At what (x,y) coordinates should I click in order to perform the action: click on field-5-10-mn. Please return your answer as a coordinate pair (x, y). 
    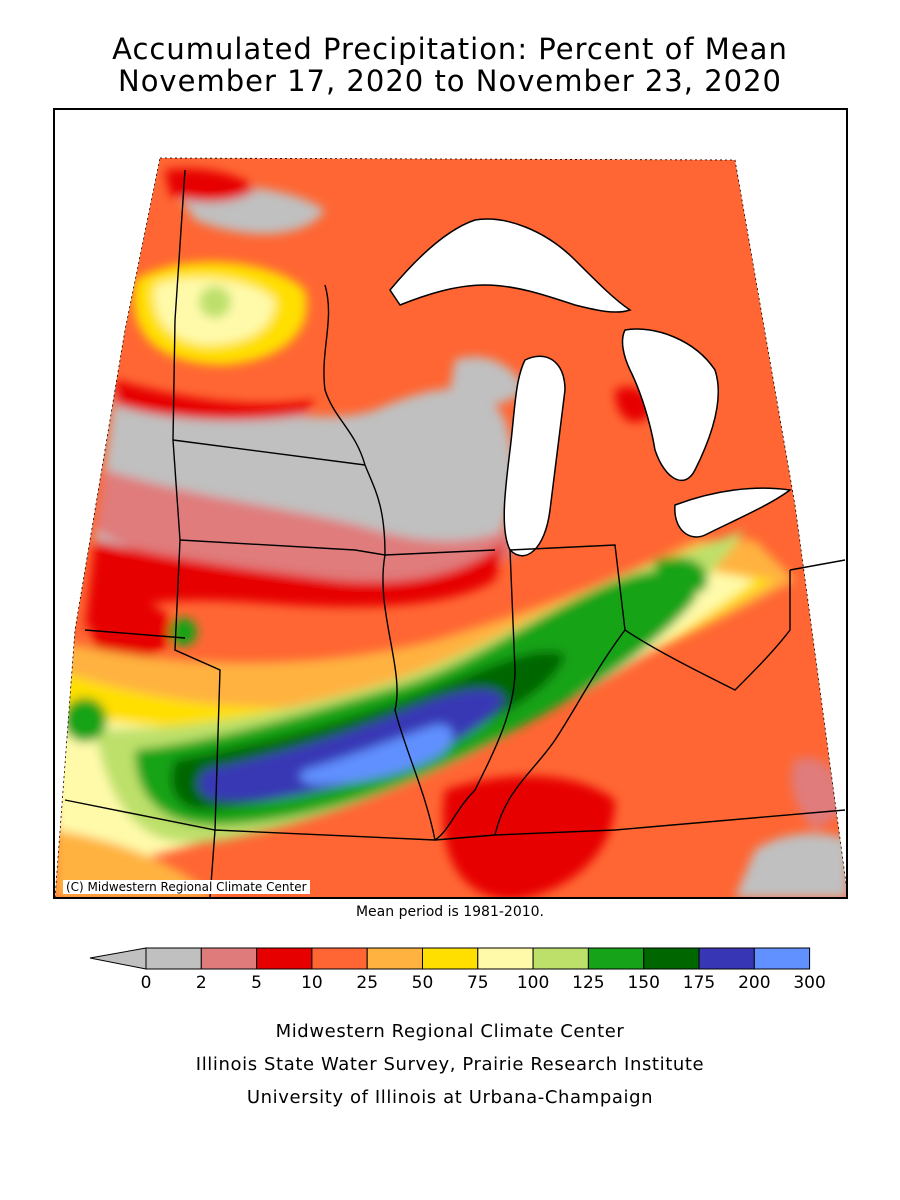
    Looking at the image, I should click on (215, 400).